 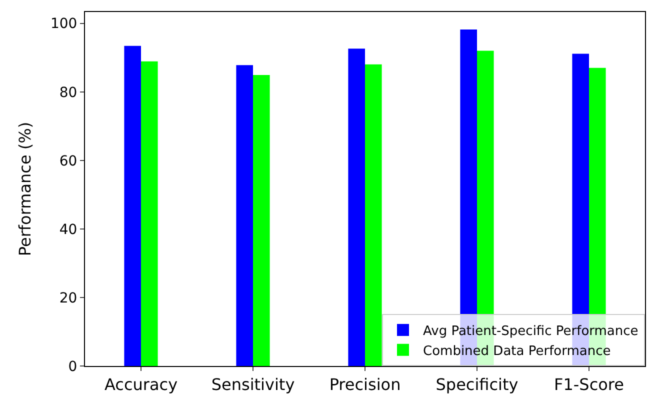 What do you see at coordinates (24, 189) in the screenshot?
I see `y-axis-title: Performance (%)` at bounding box center [24, 189].